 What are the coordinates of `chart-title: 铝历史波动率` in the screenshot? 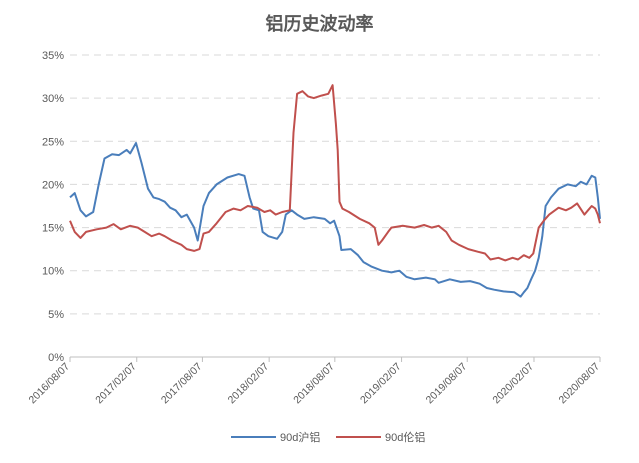 It's located at (320, 24).